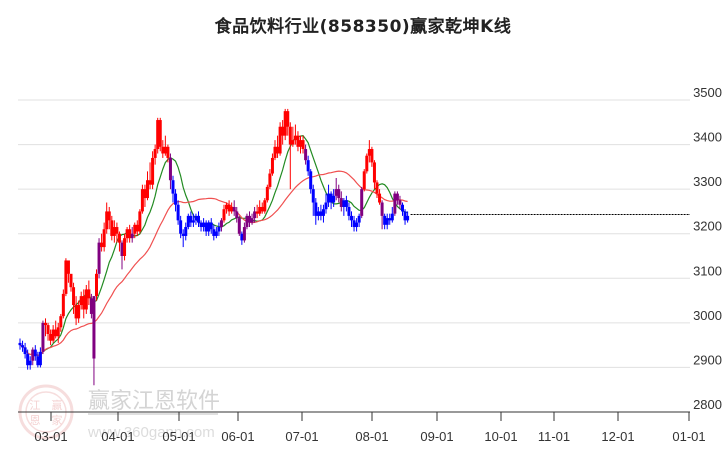 Image resolution: width=726 pixels, height=450 pixels. I want to click on svg-text: 赢, so click(57, 405).